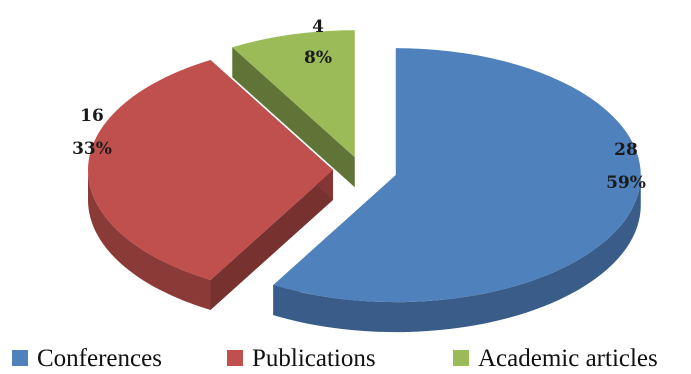 The image size is (691, 374). What do you see at coordinates (293, 94) in the screenshot?
I see `slice-top` at bounding box center [293, 94].